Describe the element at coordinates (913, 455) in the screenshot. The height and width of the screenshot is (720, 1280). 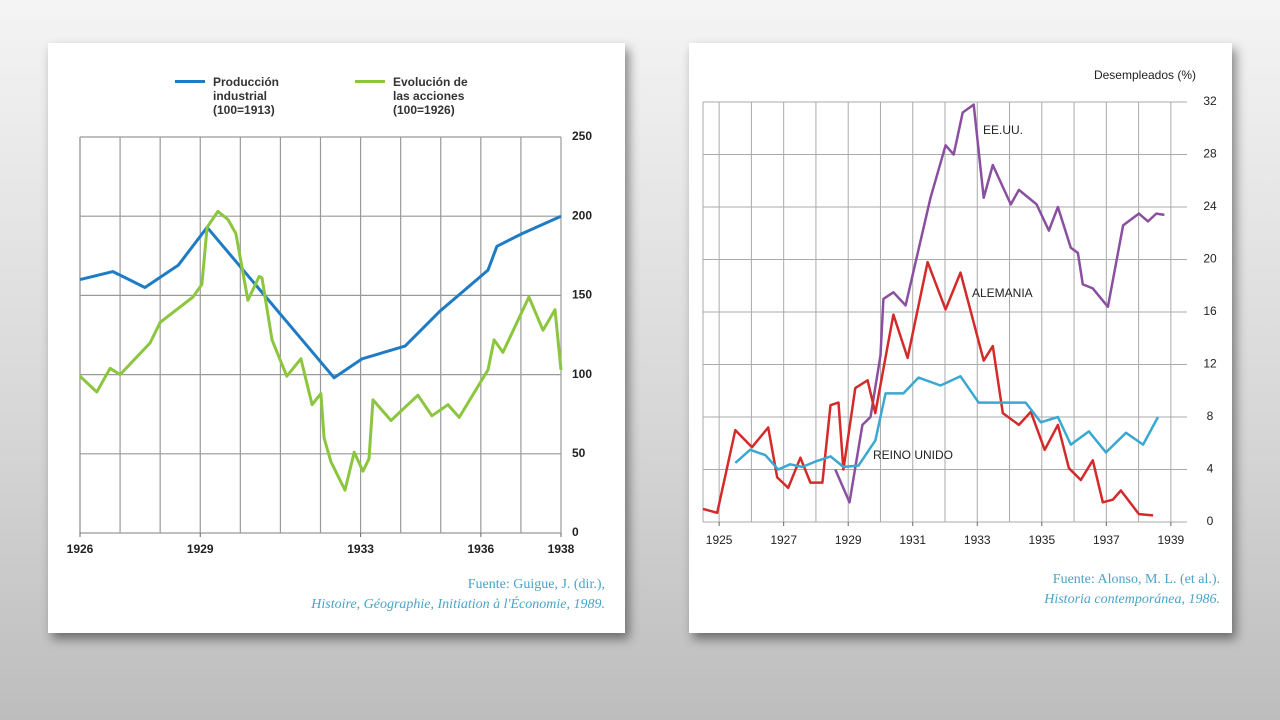
I see `series-label: REINO UNIDO` at that location.